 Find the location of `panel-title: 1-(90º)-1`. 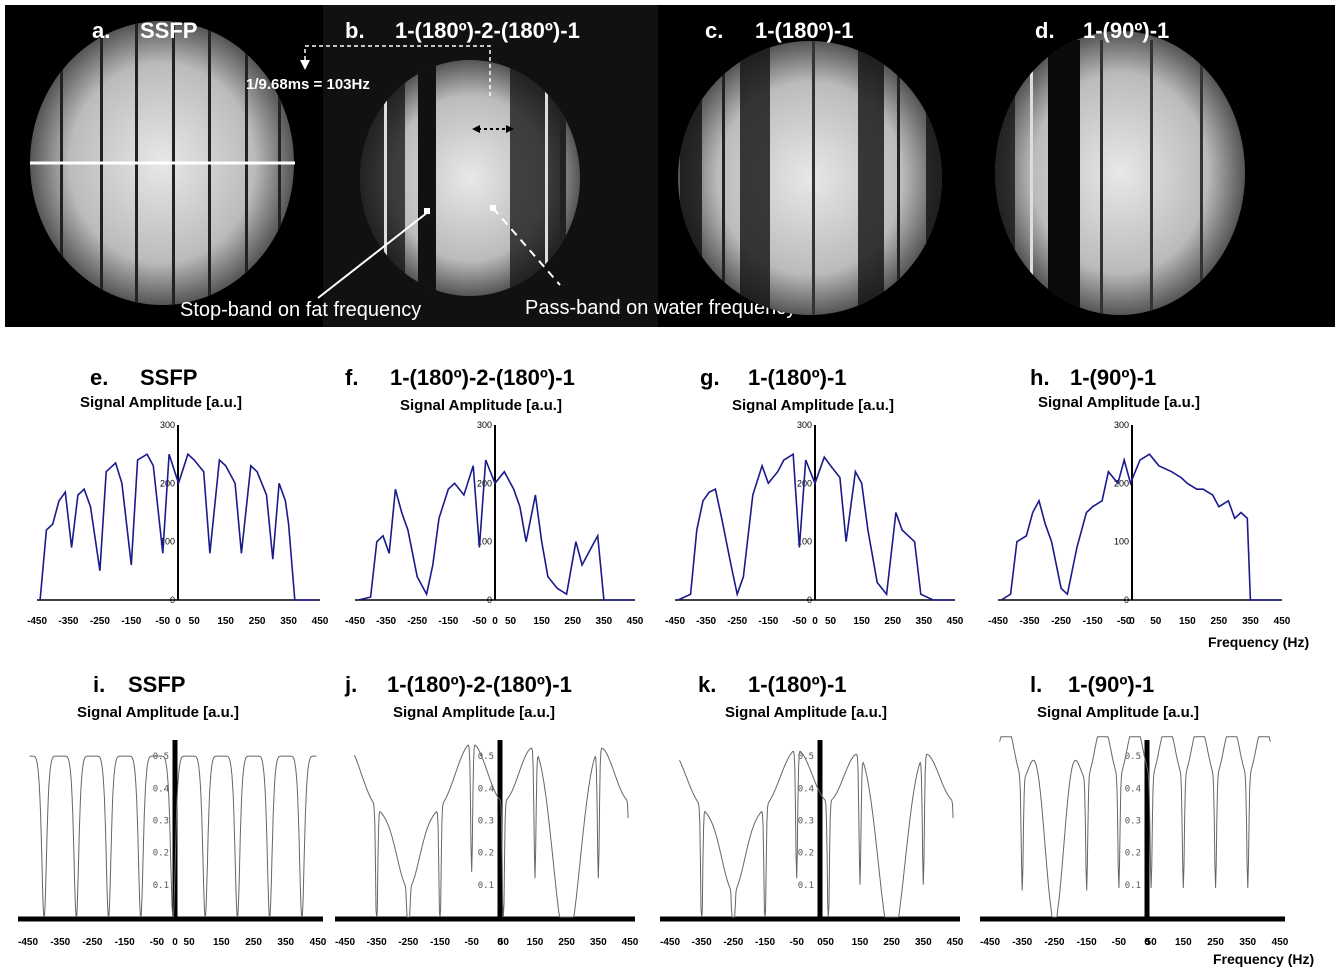

panel-title: 1-(90º)-1 is located at coordinates (1126, 30).